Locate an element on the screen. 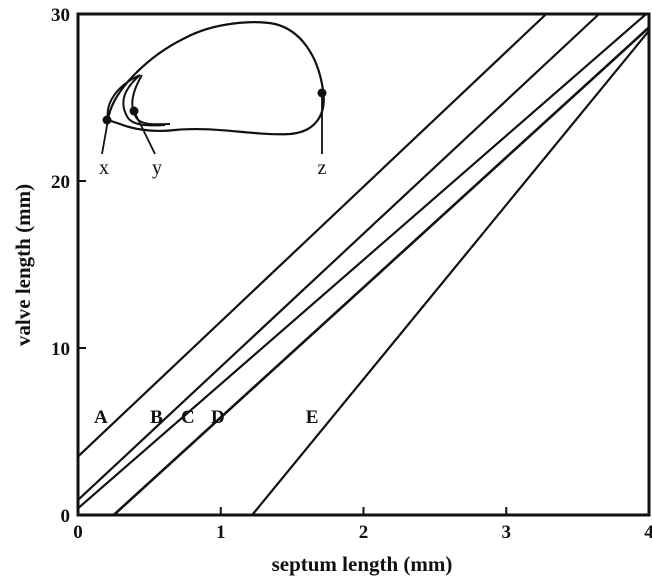  point-x is located at coordinates (107, 120).